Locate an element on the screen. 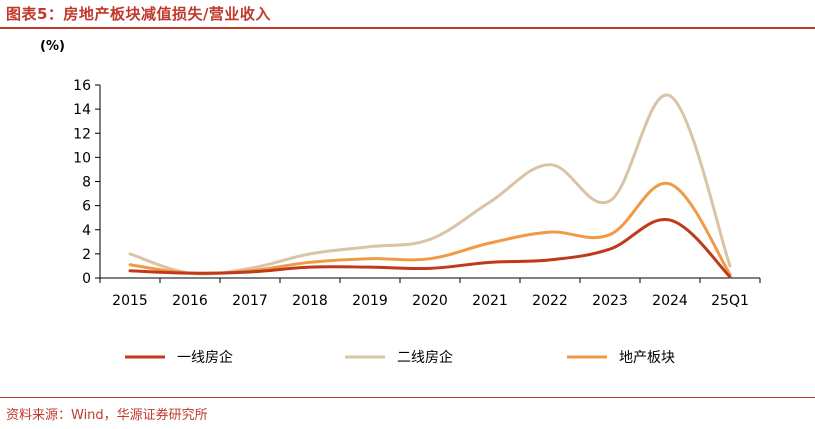 This screenshot has width=815, height=429. y-tick-label: 12 is located at coordinates (82, 134).